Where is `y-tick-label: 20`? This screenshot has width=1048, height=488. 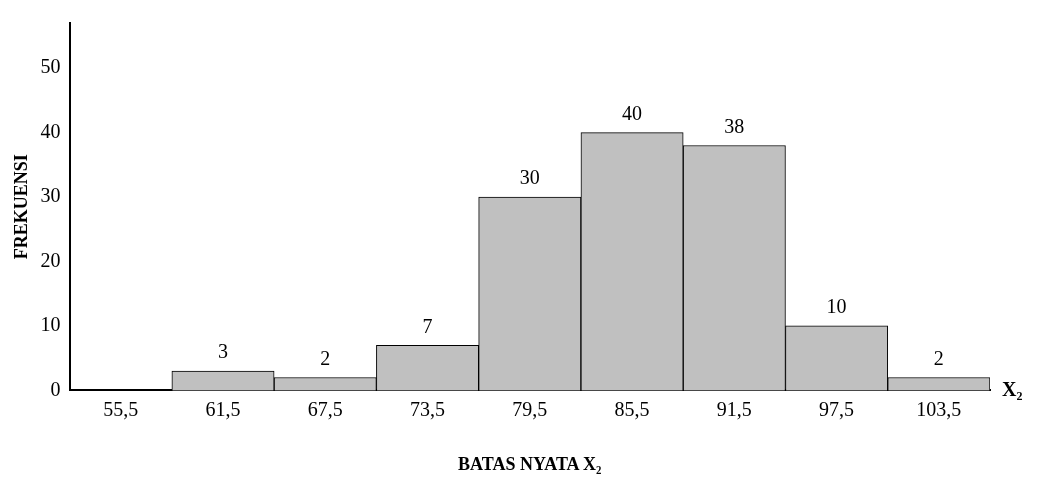
y-tick-label: 20 is located at coordinates (50, 259).